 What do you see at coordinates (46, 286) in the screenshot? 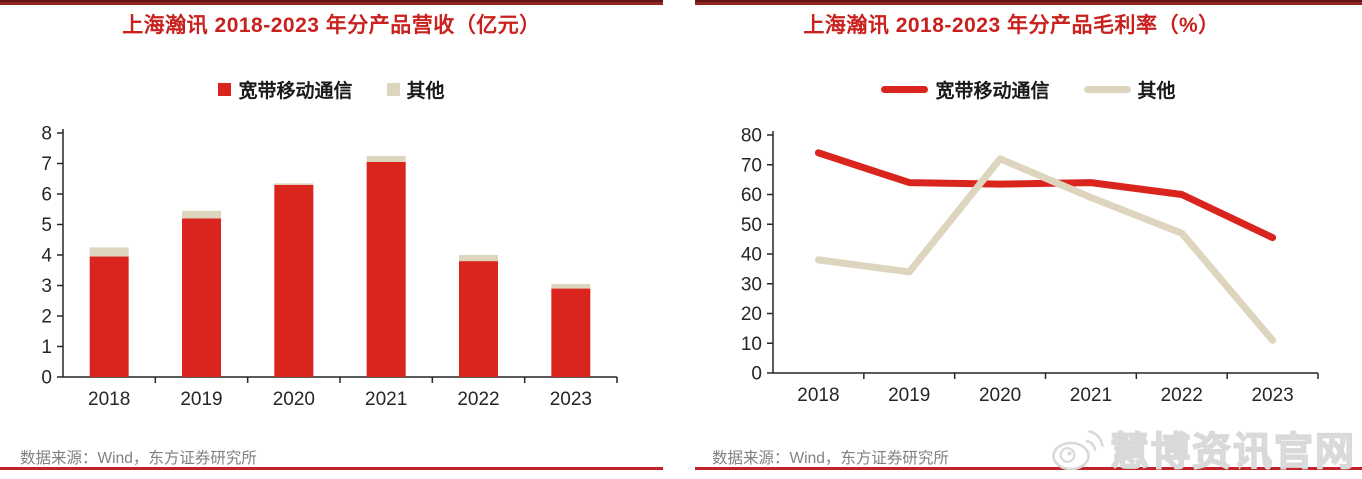
I see `y-axis-tick-label: 3` at bounding box center [46, 286].